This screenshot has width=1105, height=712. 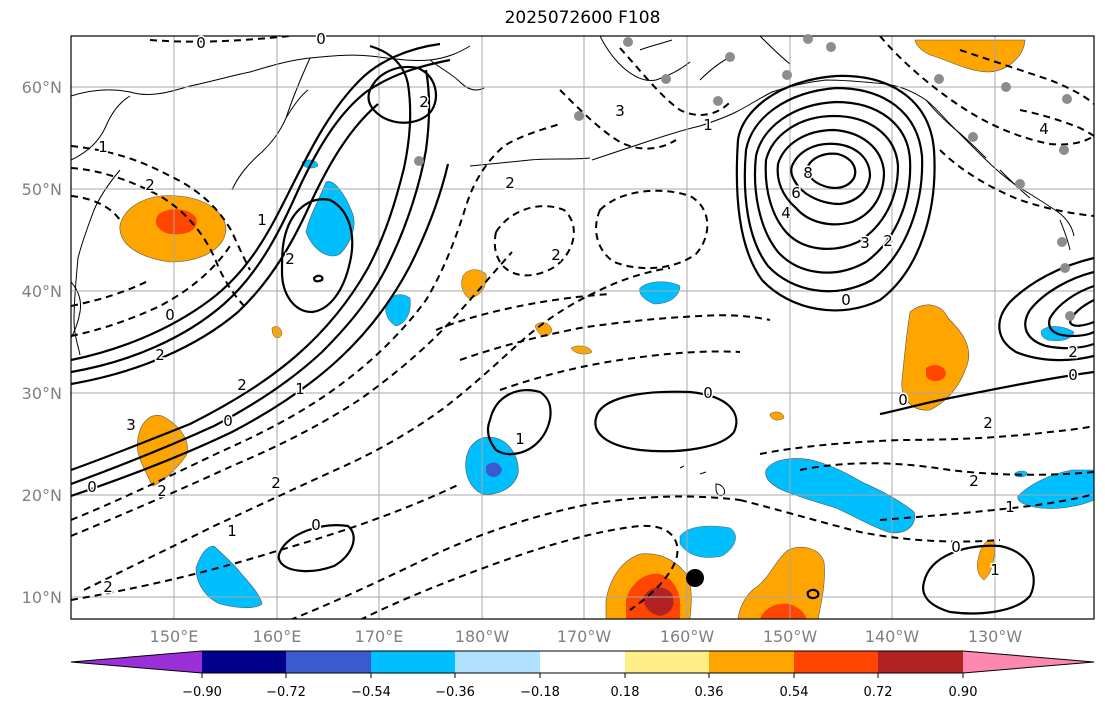 I want to click on colorbar-tick-label: −0.36, so click(x=455, y=692).